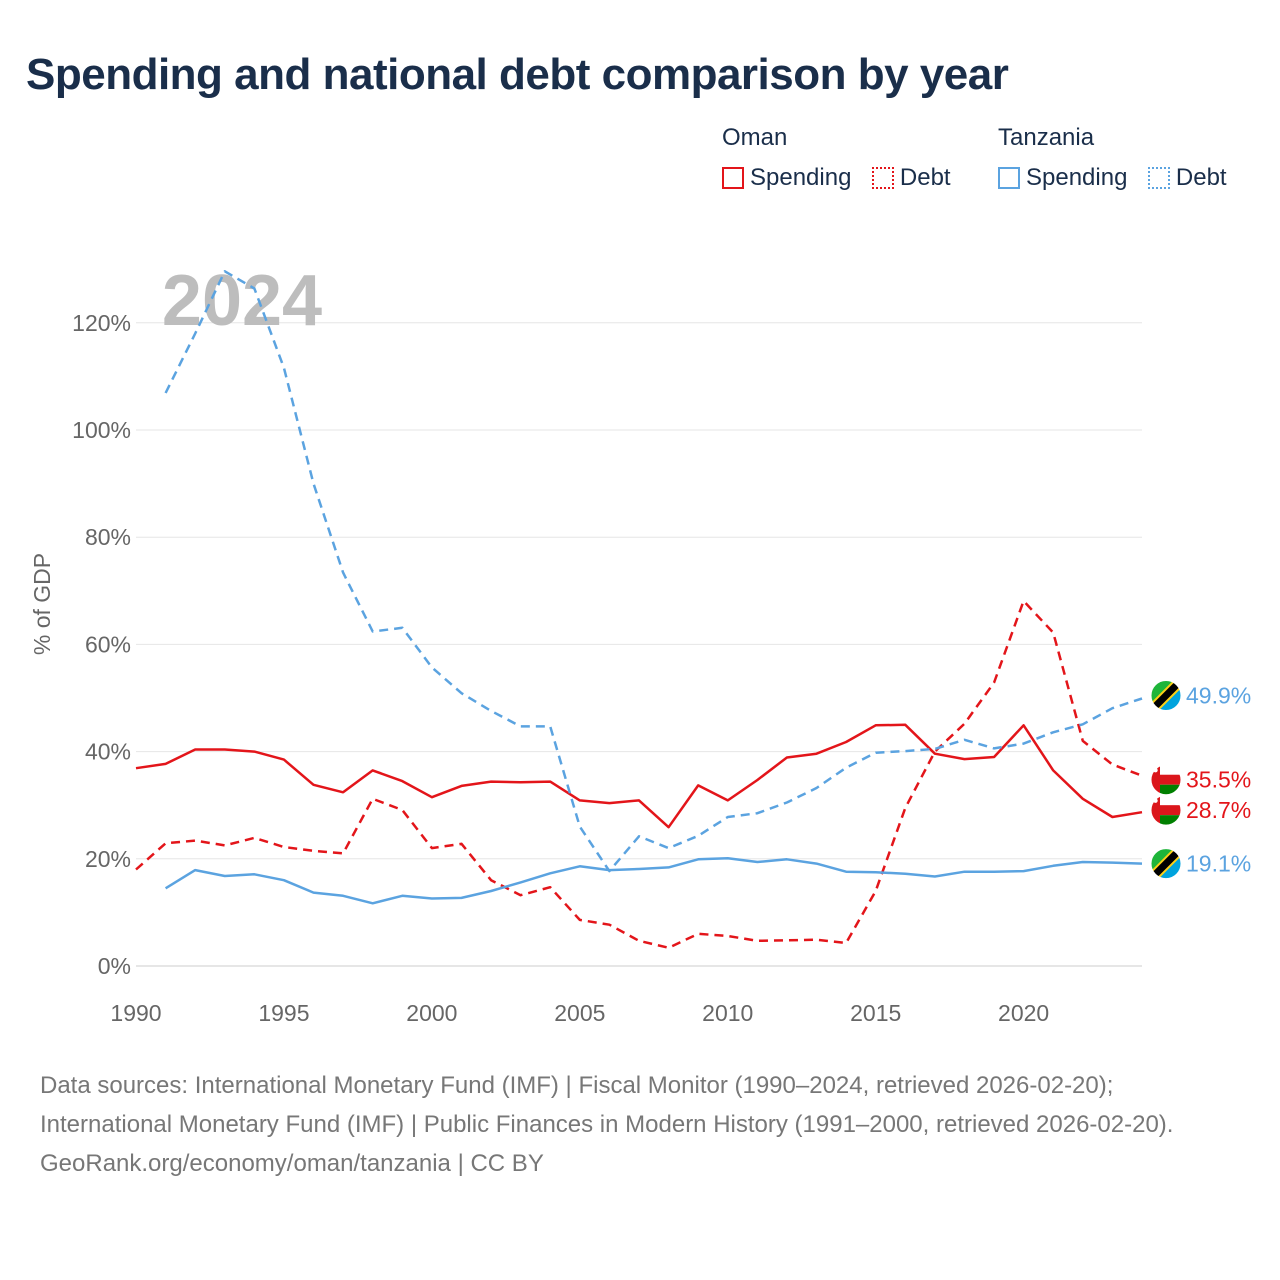 This screenshot has height=1280, width=1280. I want to click on y-tick-label: 80%, so click(108, 537).